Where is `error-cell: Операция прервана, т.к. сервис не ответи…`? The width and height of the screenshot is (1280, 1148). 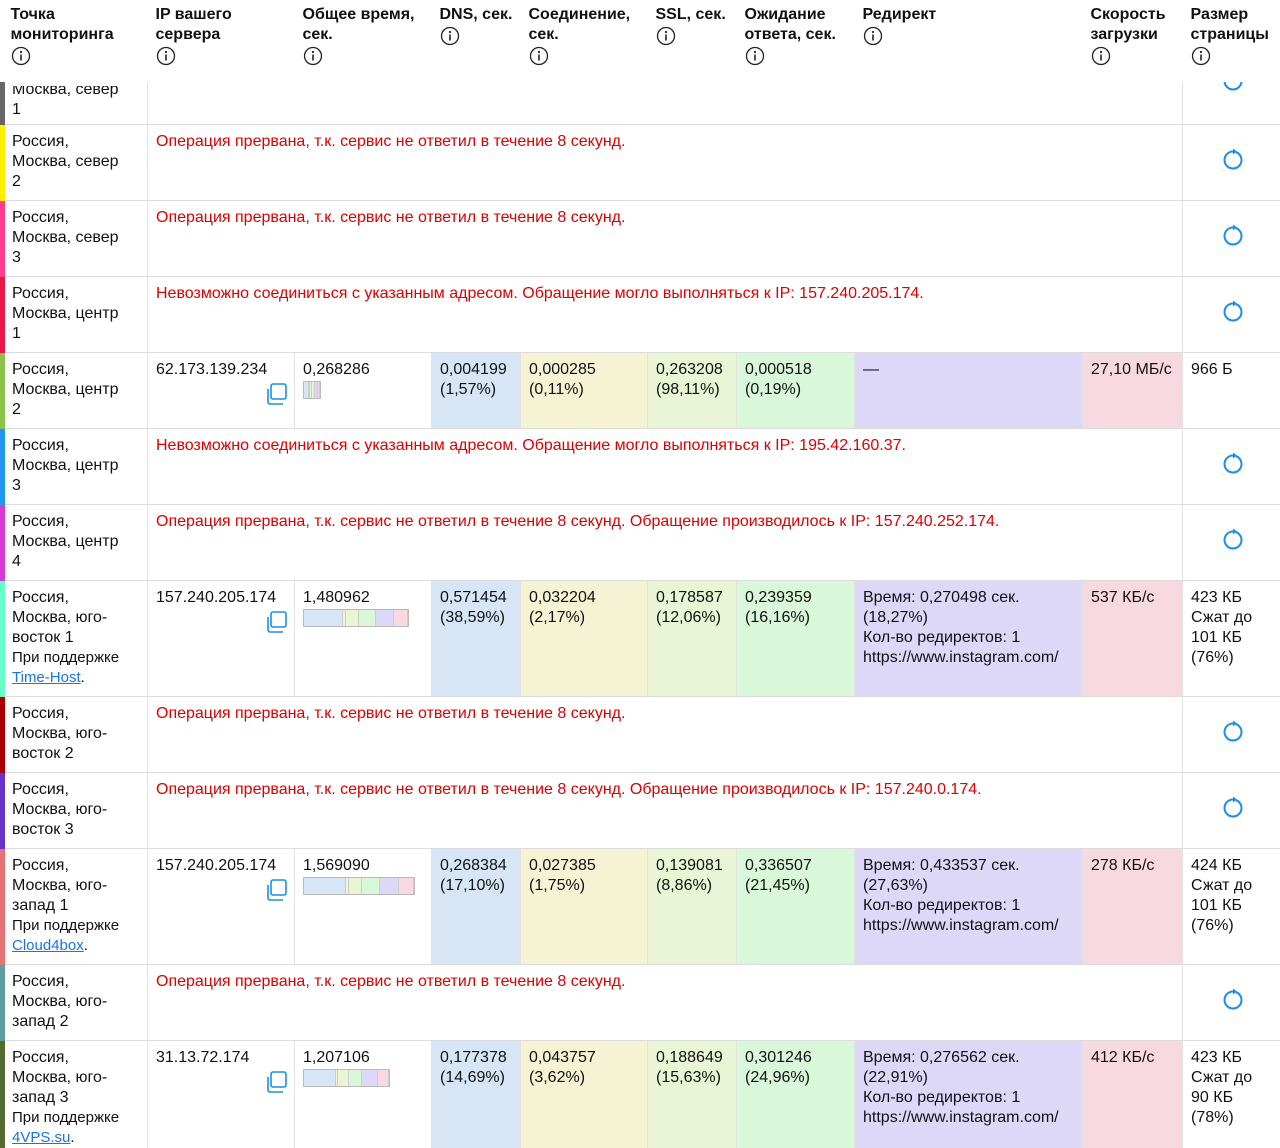
error-cell: Операция прервана, т.к. сервис не ответи… is located at coordinates (665, 1002).